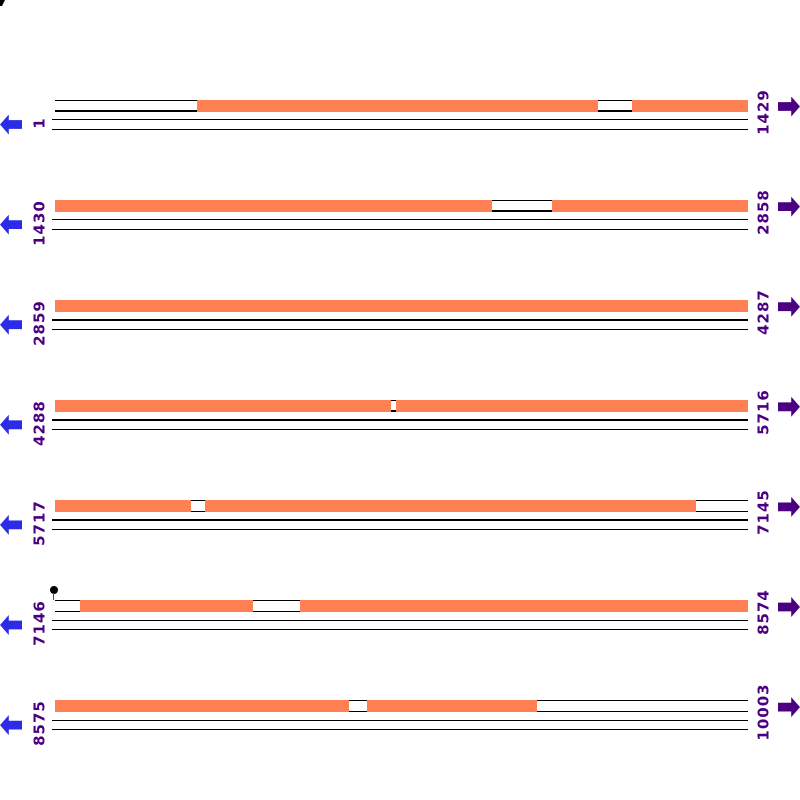  What do you see at coordinates (2, 3) in the screenshot?
I see `corner-glyph-fragment` at bounding box center [2, 3].